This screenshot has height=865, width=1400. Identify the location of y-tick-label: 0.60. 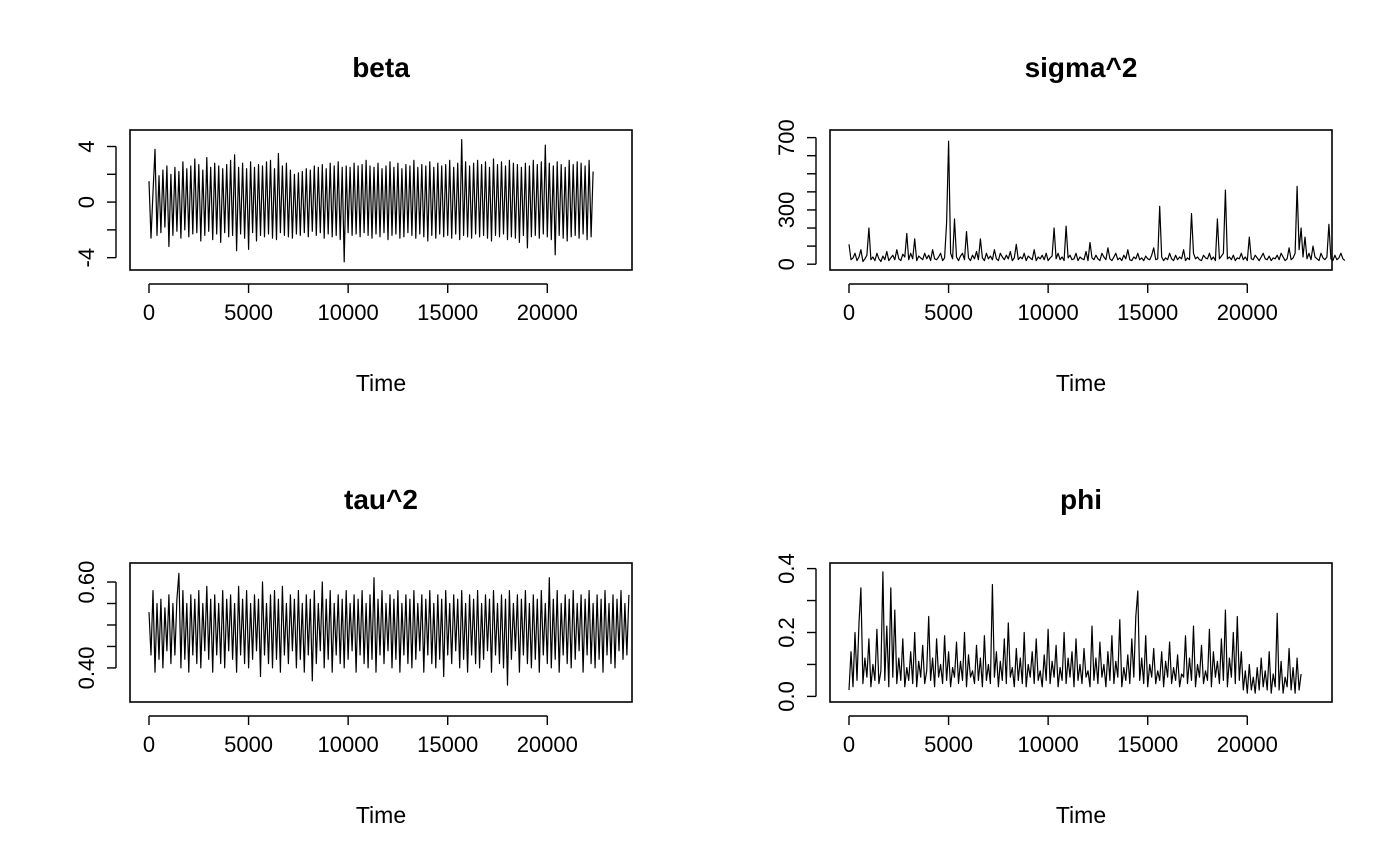
(86, 582).